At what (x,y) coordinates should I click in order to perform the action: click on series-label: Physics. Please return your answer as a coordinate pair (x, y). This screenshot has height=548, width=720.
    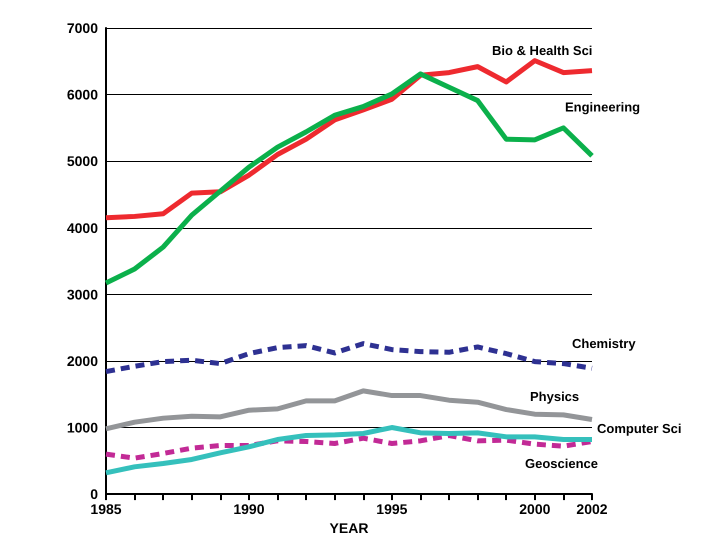
    Looking at the image, I should click on (555, 396).